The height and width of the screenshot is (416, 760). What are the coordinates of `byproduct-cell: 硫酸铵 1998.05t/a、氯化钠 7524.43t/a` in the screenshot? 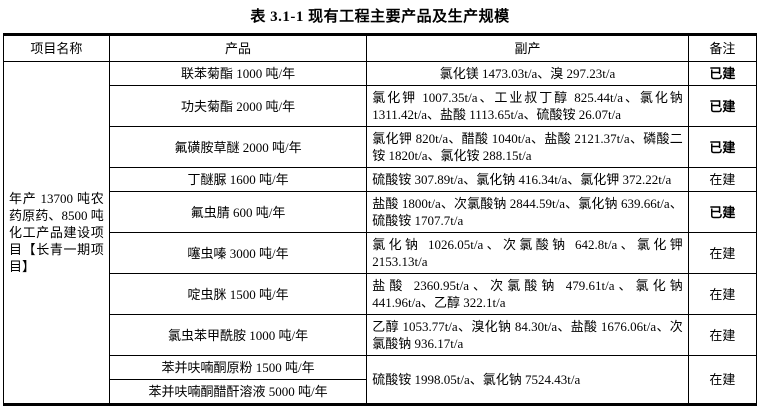 It's located at (527, 380).